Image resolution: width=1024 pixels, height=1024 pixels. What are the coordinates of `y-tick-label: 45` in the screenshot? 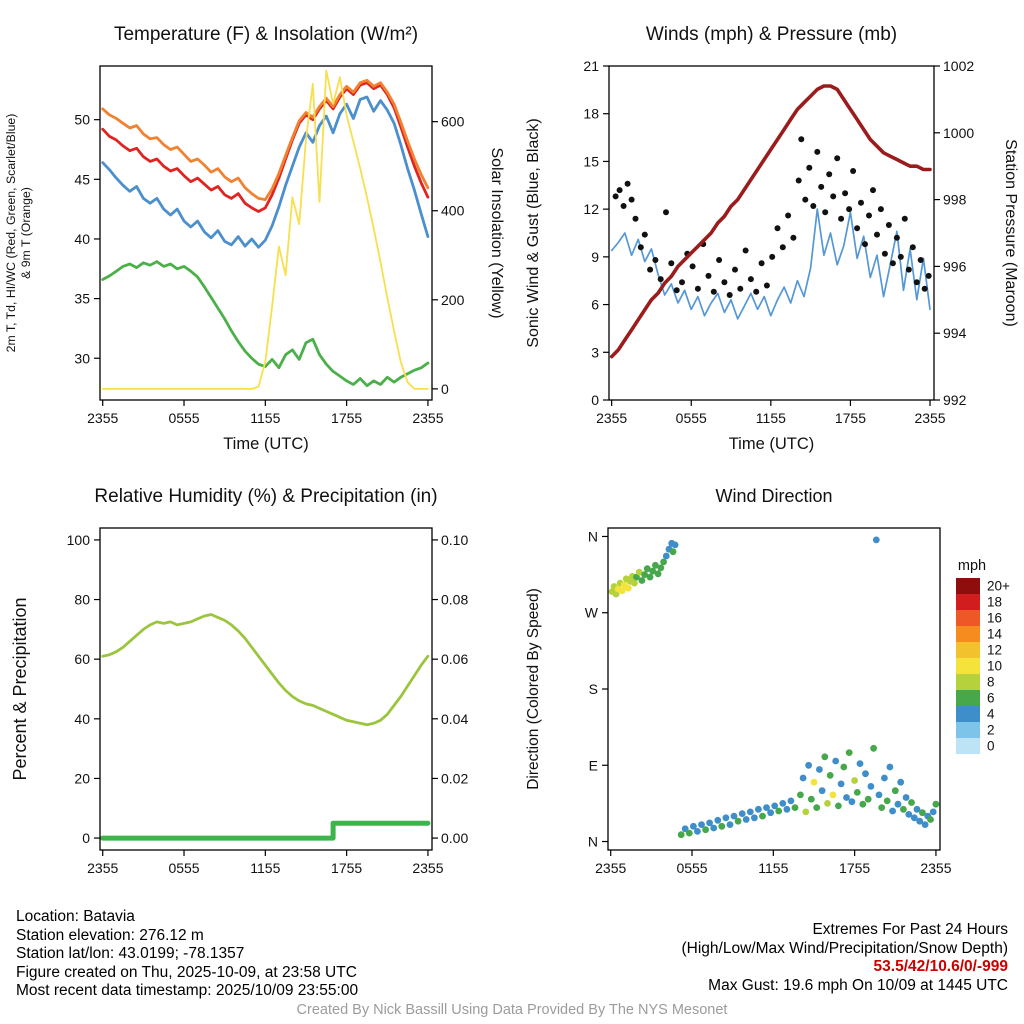 It's located at (82, 179).